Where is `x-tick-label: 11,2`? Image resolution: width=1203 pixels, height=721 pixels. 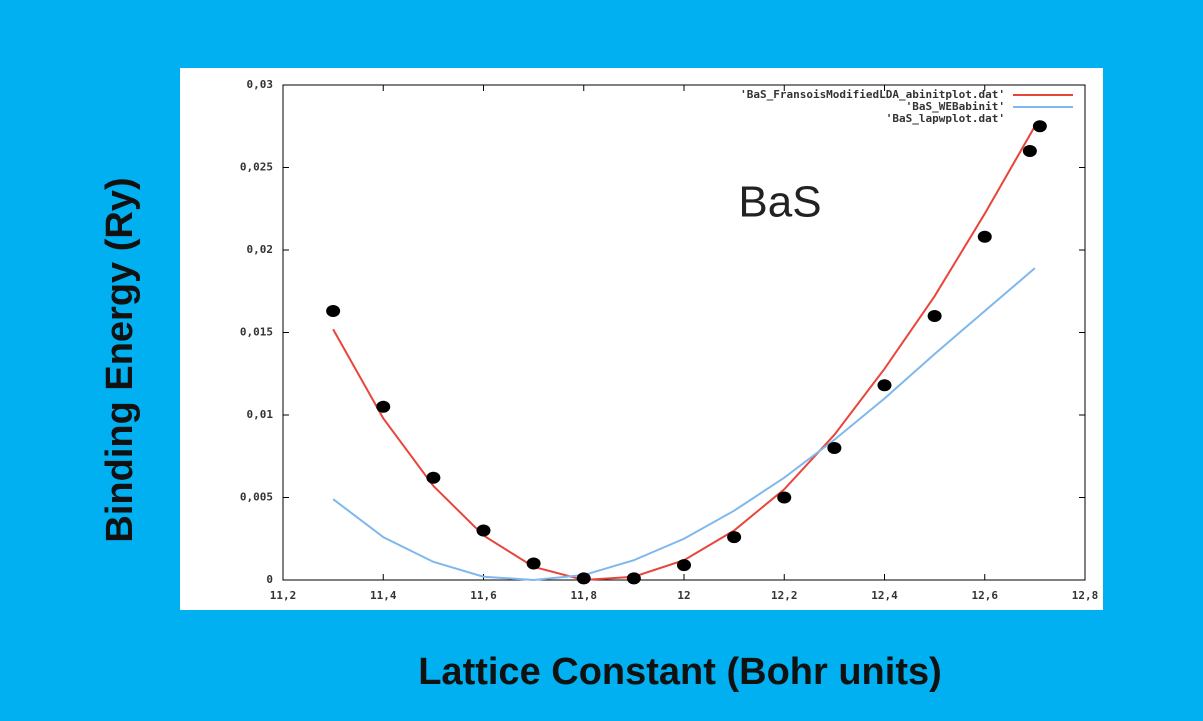
x-tick-label: 11,2 is located at coordinates (283, 595).